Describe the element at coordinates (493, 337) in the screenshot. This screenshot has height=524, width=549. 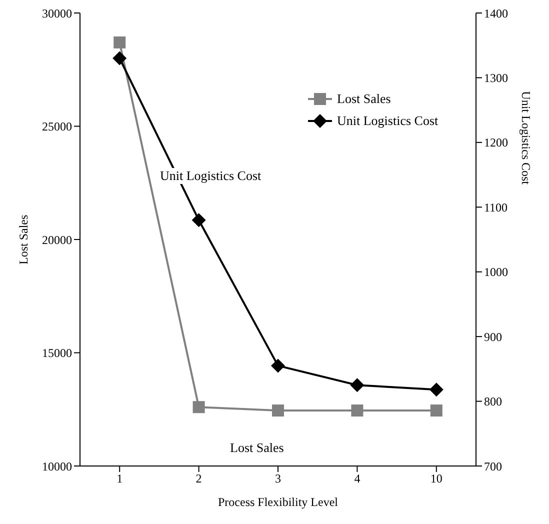
I see `y2-tick-label: 900` at that location.